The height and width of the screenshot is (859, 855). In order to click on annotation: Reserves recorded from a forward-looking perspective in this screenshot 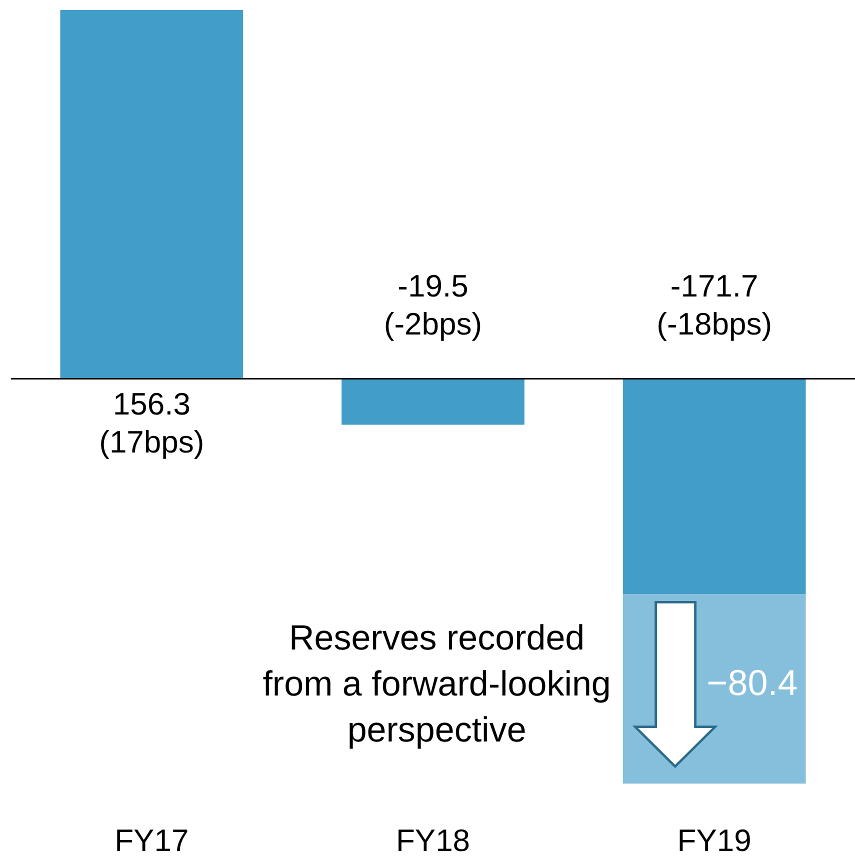, I will do `click(436, 684)`.